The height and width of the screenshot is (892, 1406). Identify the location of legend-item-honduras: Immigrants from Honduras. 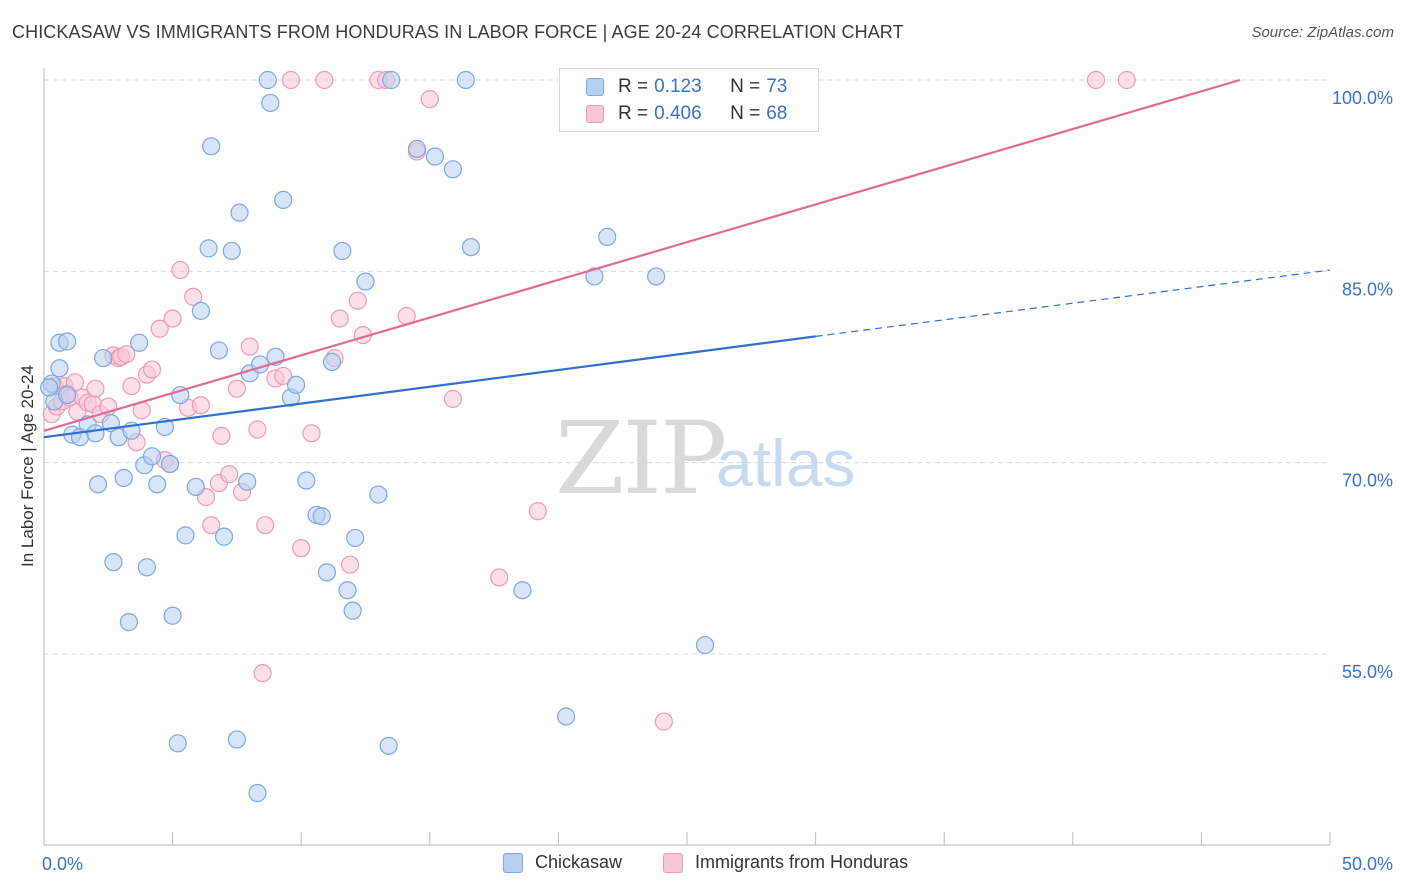
(785, 862).